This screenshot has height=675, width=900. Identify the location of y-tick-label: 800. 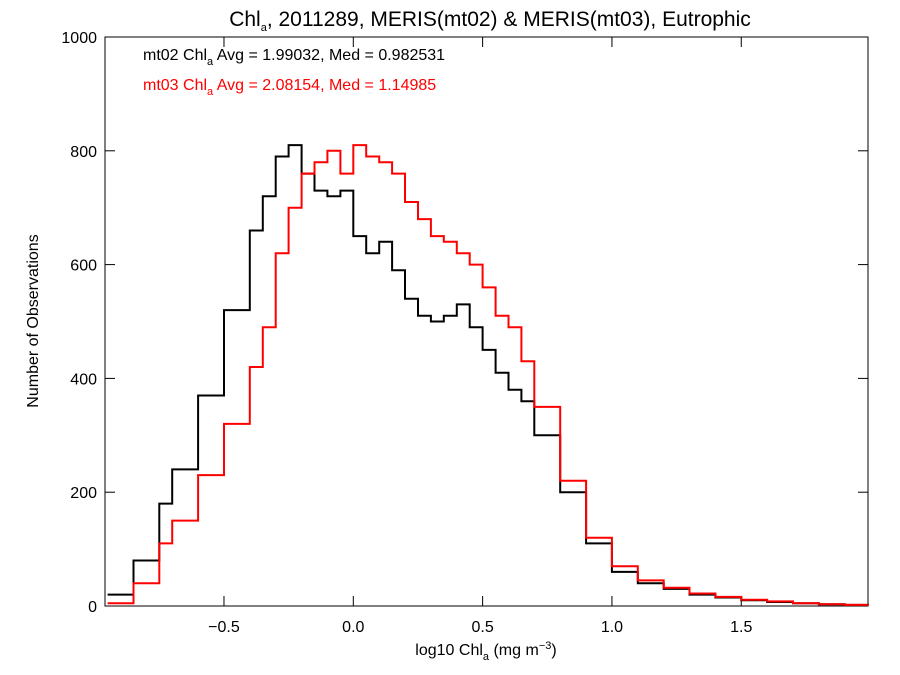
(83, 152).